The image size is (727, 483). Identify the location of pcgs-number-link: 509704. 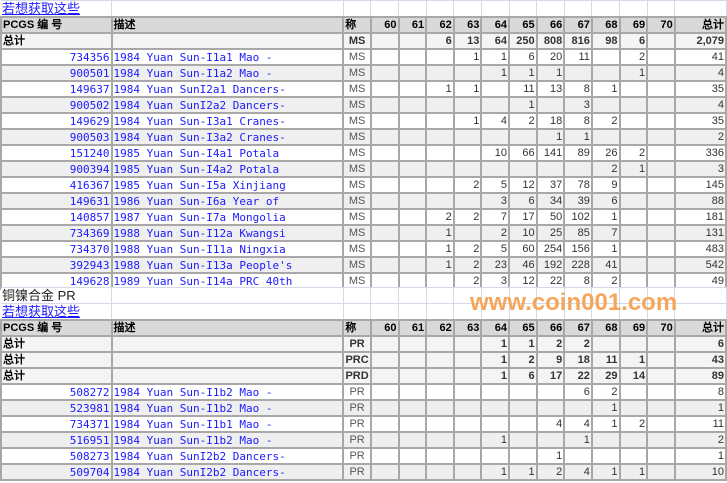
(56, 472).